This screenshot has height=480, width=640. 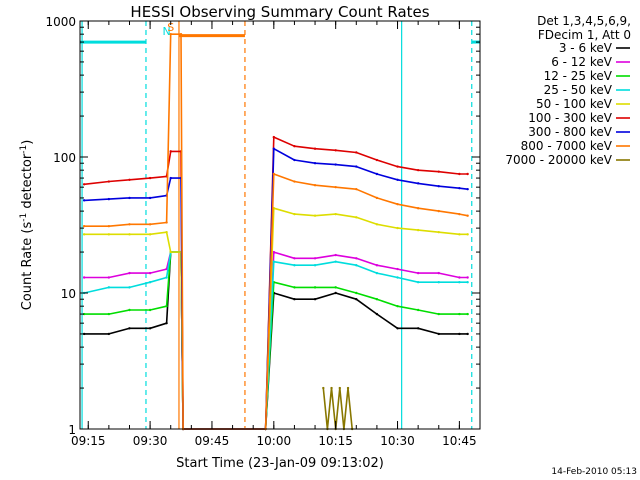 I want to click on y-tick-label-1000: 1000, so click(x=60, y=22).